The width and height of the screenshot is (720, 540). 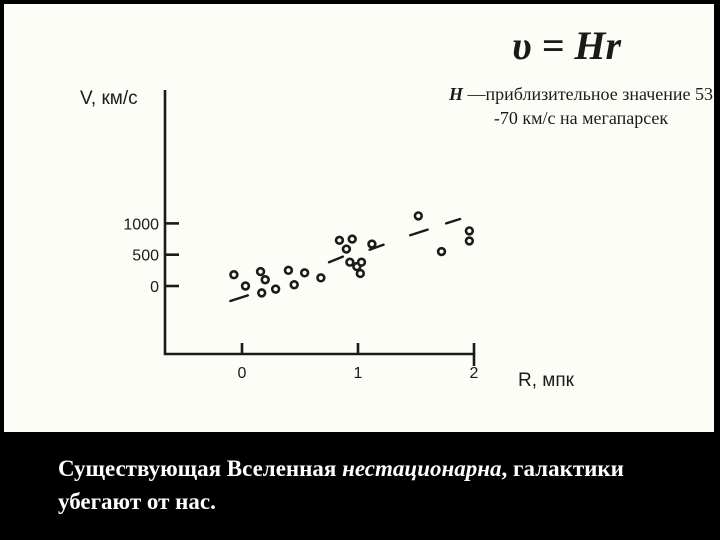 What do you see at coordinates (200, 468) in the screenshot?
I see `caption-part-1: Существующая Вселенная` at bounding box center [200, 468].